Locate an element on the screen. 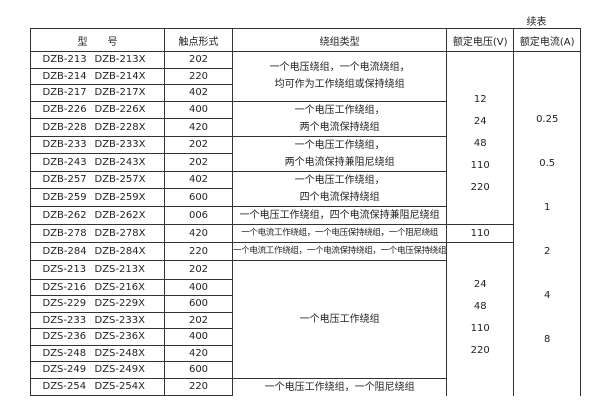 This screenshot has height=400, width=600. winding-text: 一个电流工作绕组，一个电压保持绕组，一个阻尼绕组 is located at coordinates (339, 232).